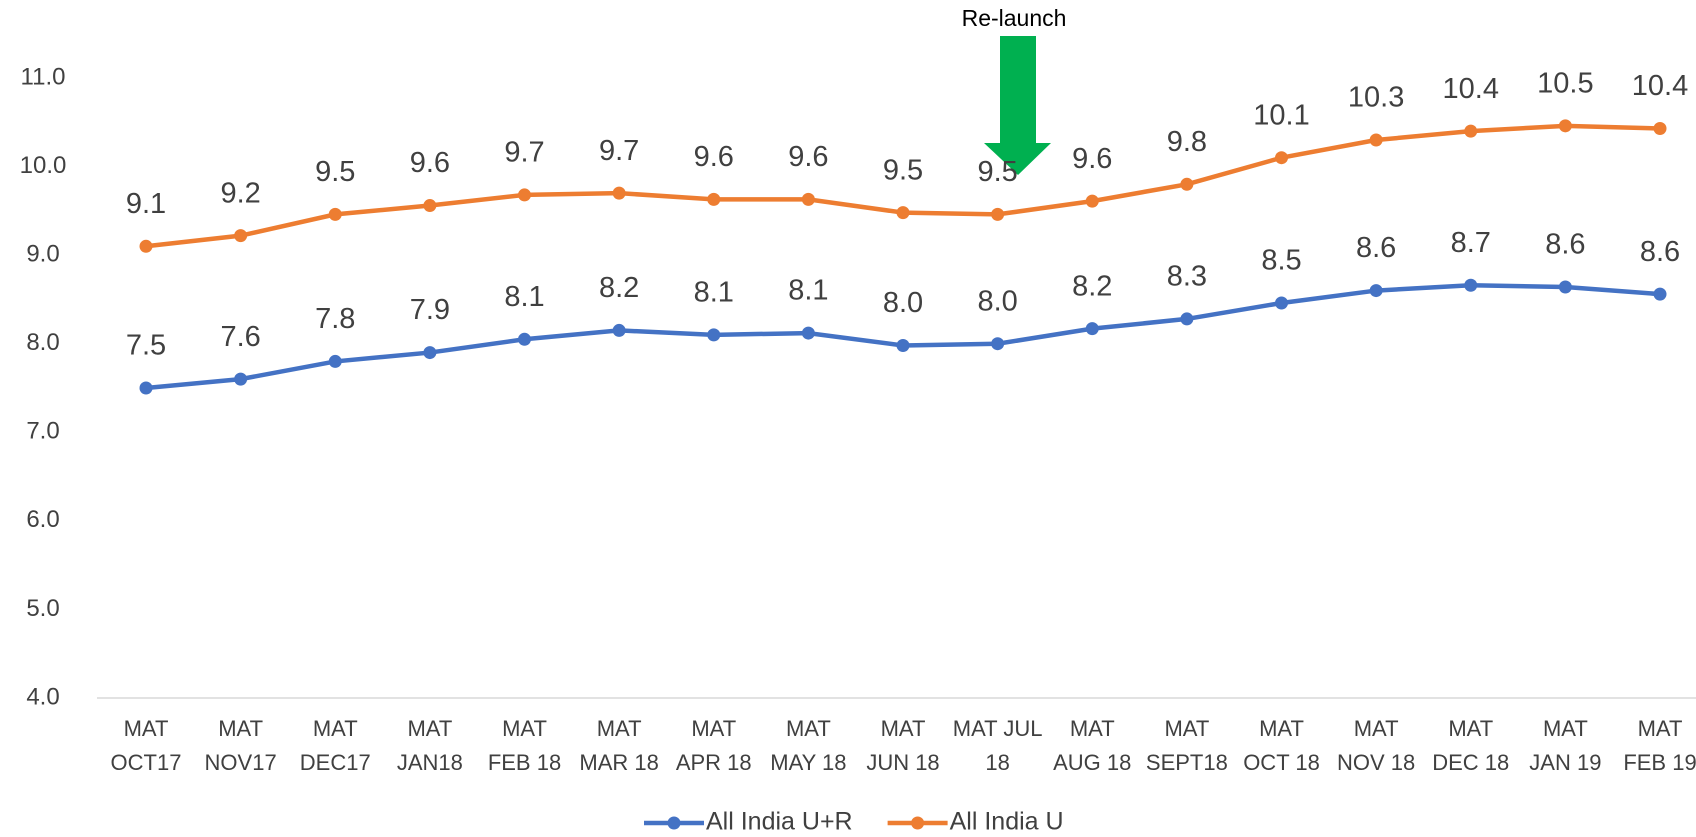  I want to click on y-tick-label: 6.0, so click(42, 519).